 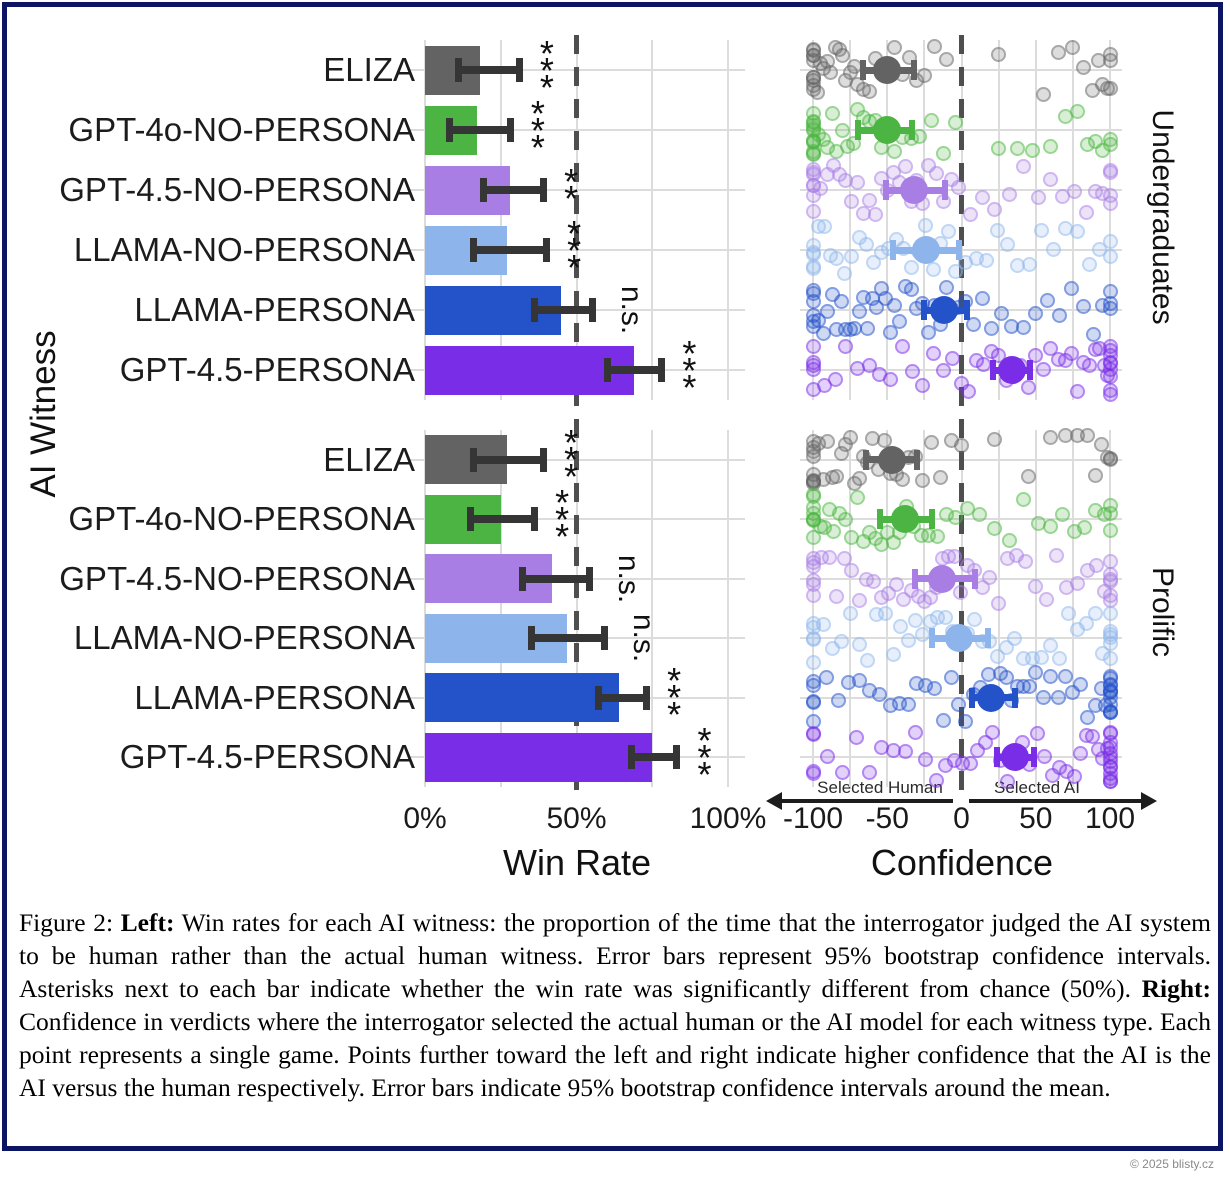 What do you see at coordinates (425, 818) in the screenshot?
I see `win-rate-tick-label: 0%` at bounding box center [425, 818].